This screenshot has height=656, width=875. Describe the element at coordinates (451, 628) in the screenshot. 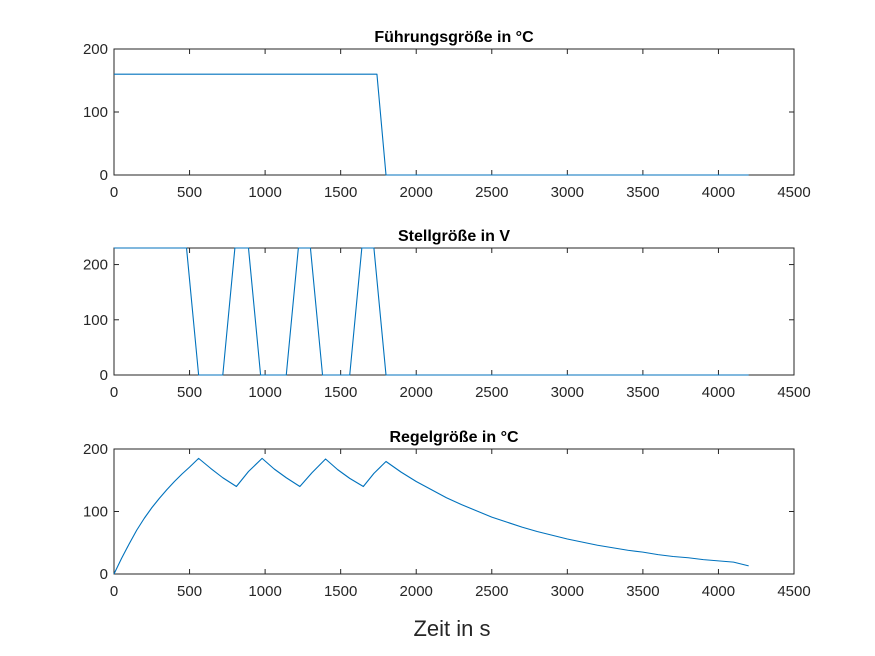

I see `x-axis-label: Zeit in s` at that location.